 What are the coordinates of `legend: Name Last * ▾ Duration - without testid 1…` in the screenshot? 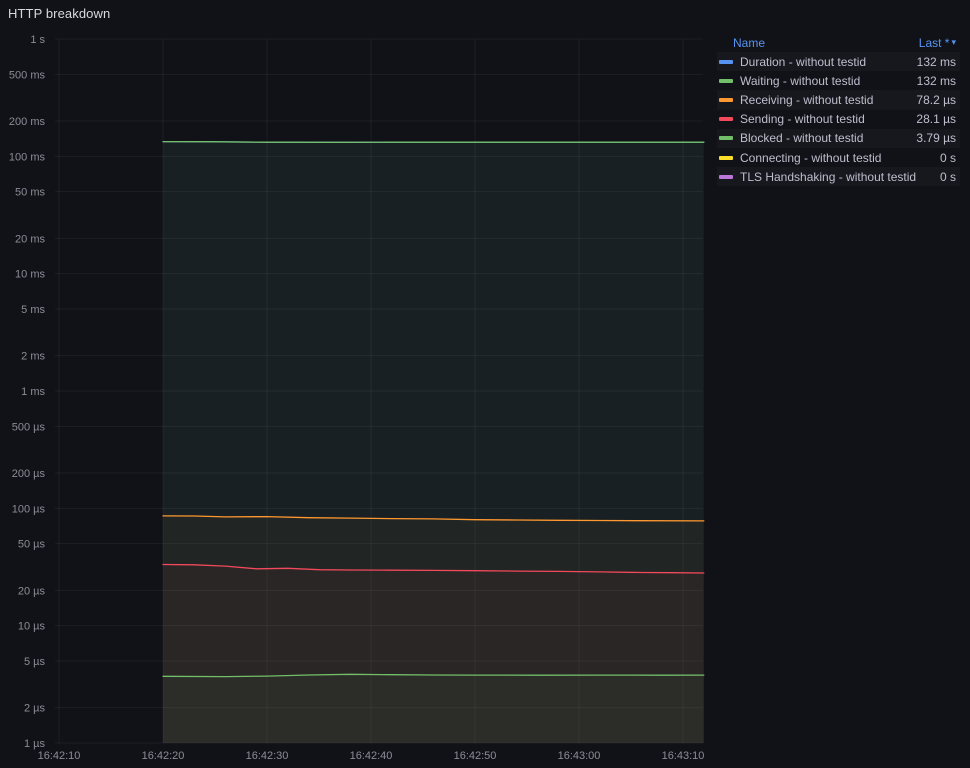 It's located at (838, 110).